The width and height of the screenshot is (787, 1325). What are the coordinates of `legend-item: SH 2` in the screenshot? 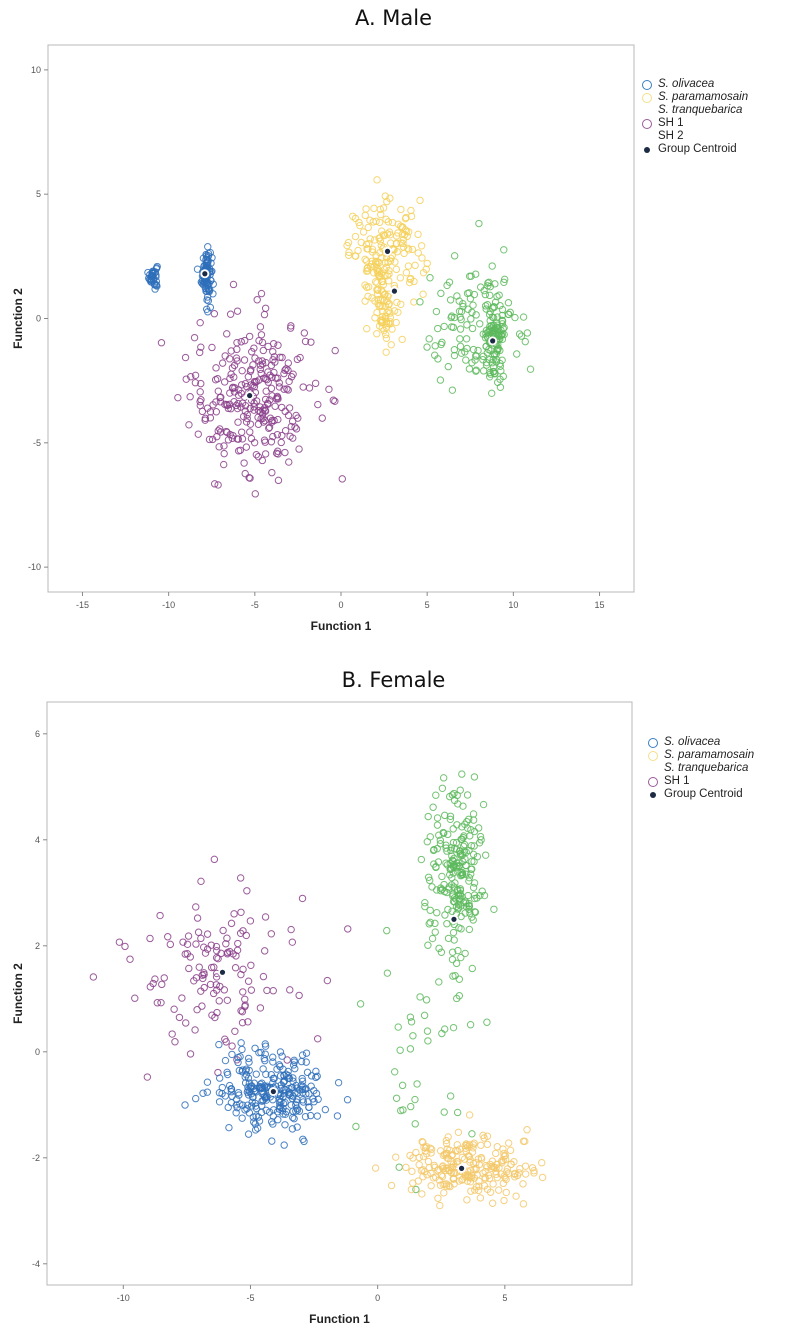 It's located at (695, 136).